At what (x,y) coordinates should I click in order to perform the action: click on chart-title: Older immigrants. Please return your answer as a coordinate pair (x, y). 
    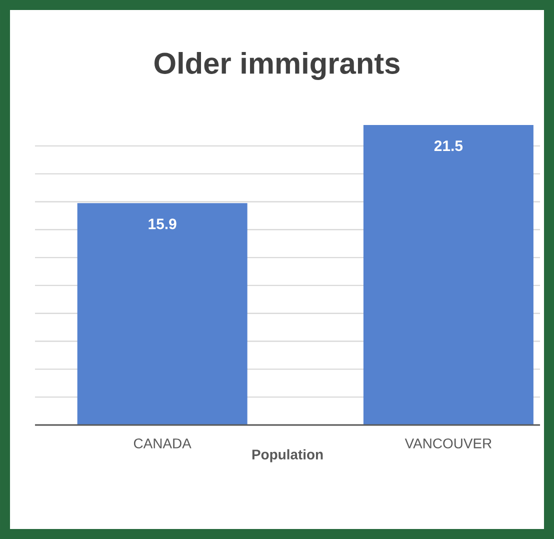
    Looking at the image, I should click on (277, 66).